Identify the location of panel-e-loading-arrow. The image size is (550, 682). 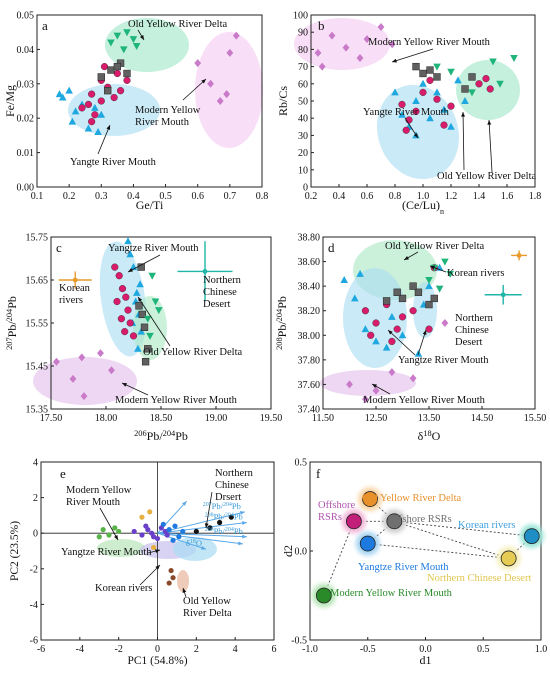
(202, 528).